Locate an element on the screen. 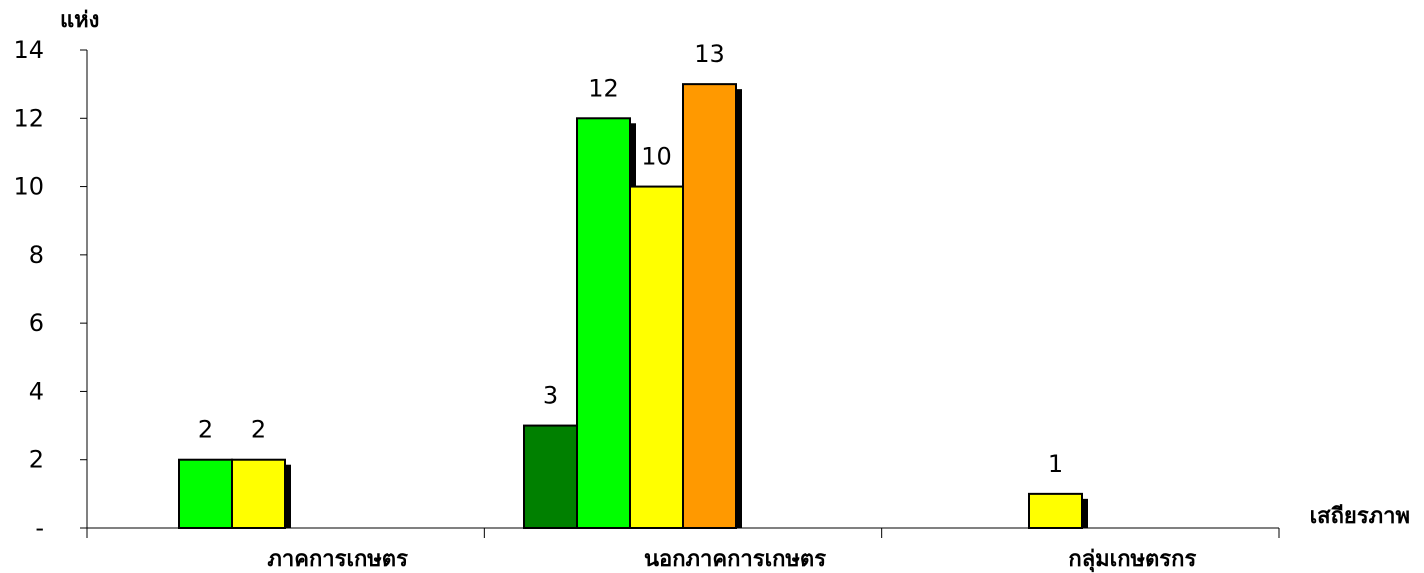 This screenshot has height=573, width=1424. x-category-label: นอกภาคการเกษตร is located at coordinates (735, 559).